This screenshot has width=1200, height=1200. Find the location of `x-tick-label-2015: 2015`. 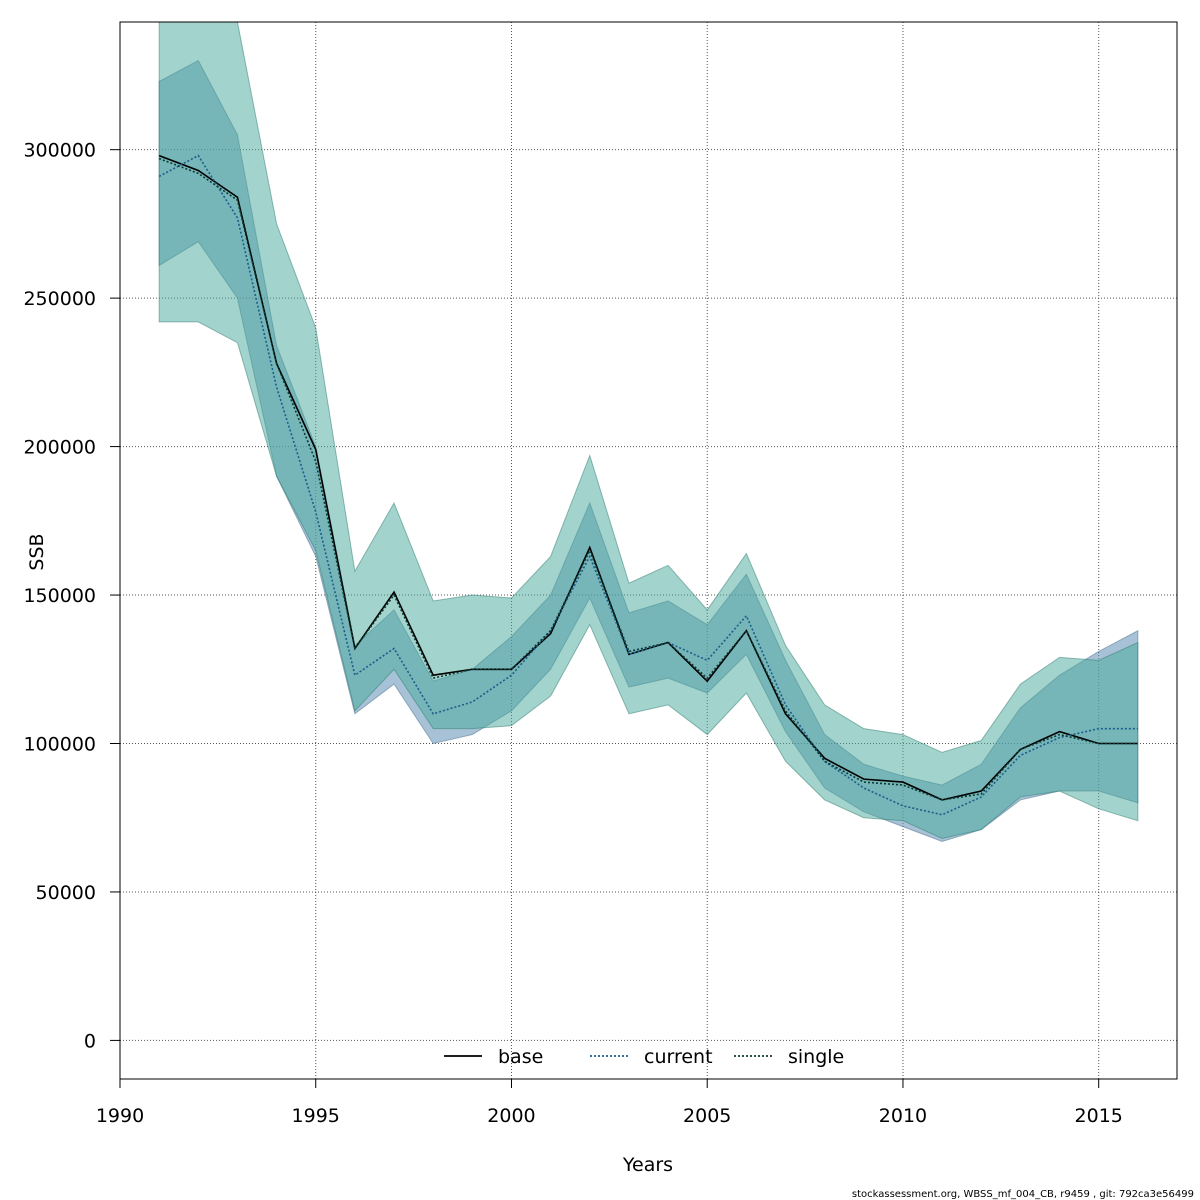

x-tick-label-2015: 2015 is located at coordinates (1099, 1116).